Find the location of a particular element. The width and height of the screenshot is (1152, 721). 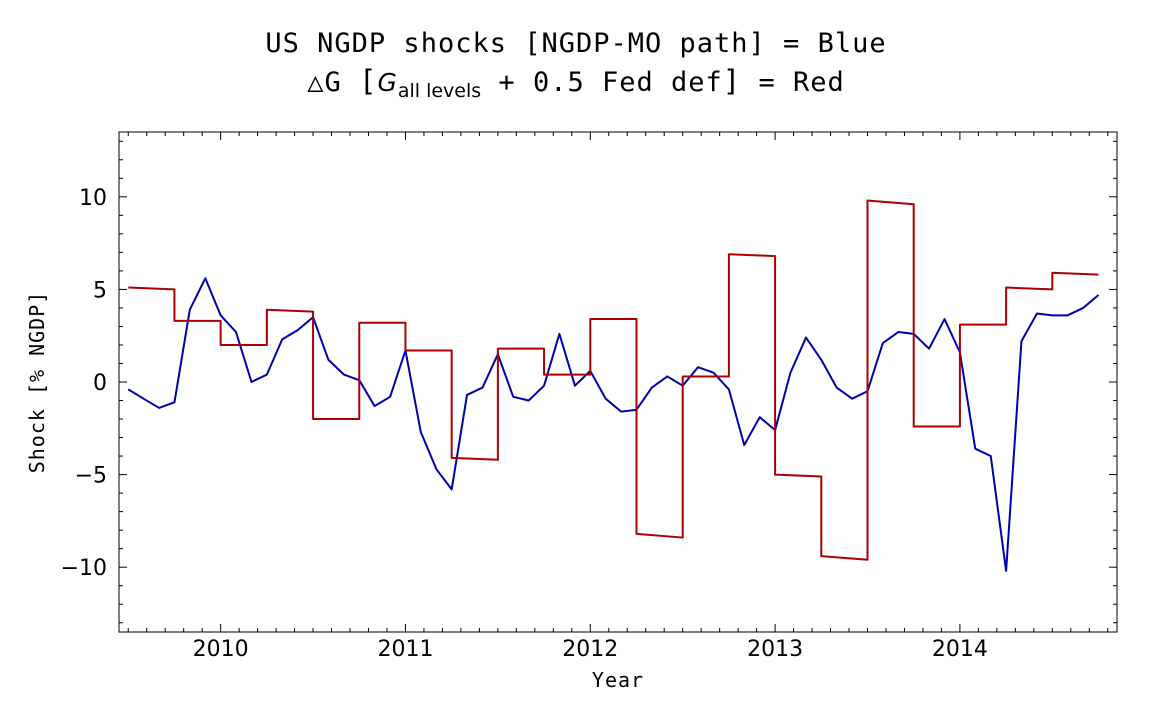

x-axis-label: Year is located at coordinates (618, 680).